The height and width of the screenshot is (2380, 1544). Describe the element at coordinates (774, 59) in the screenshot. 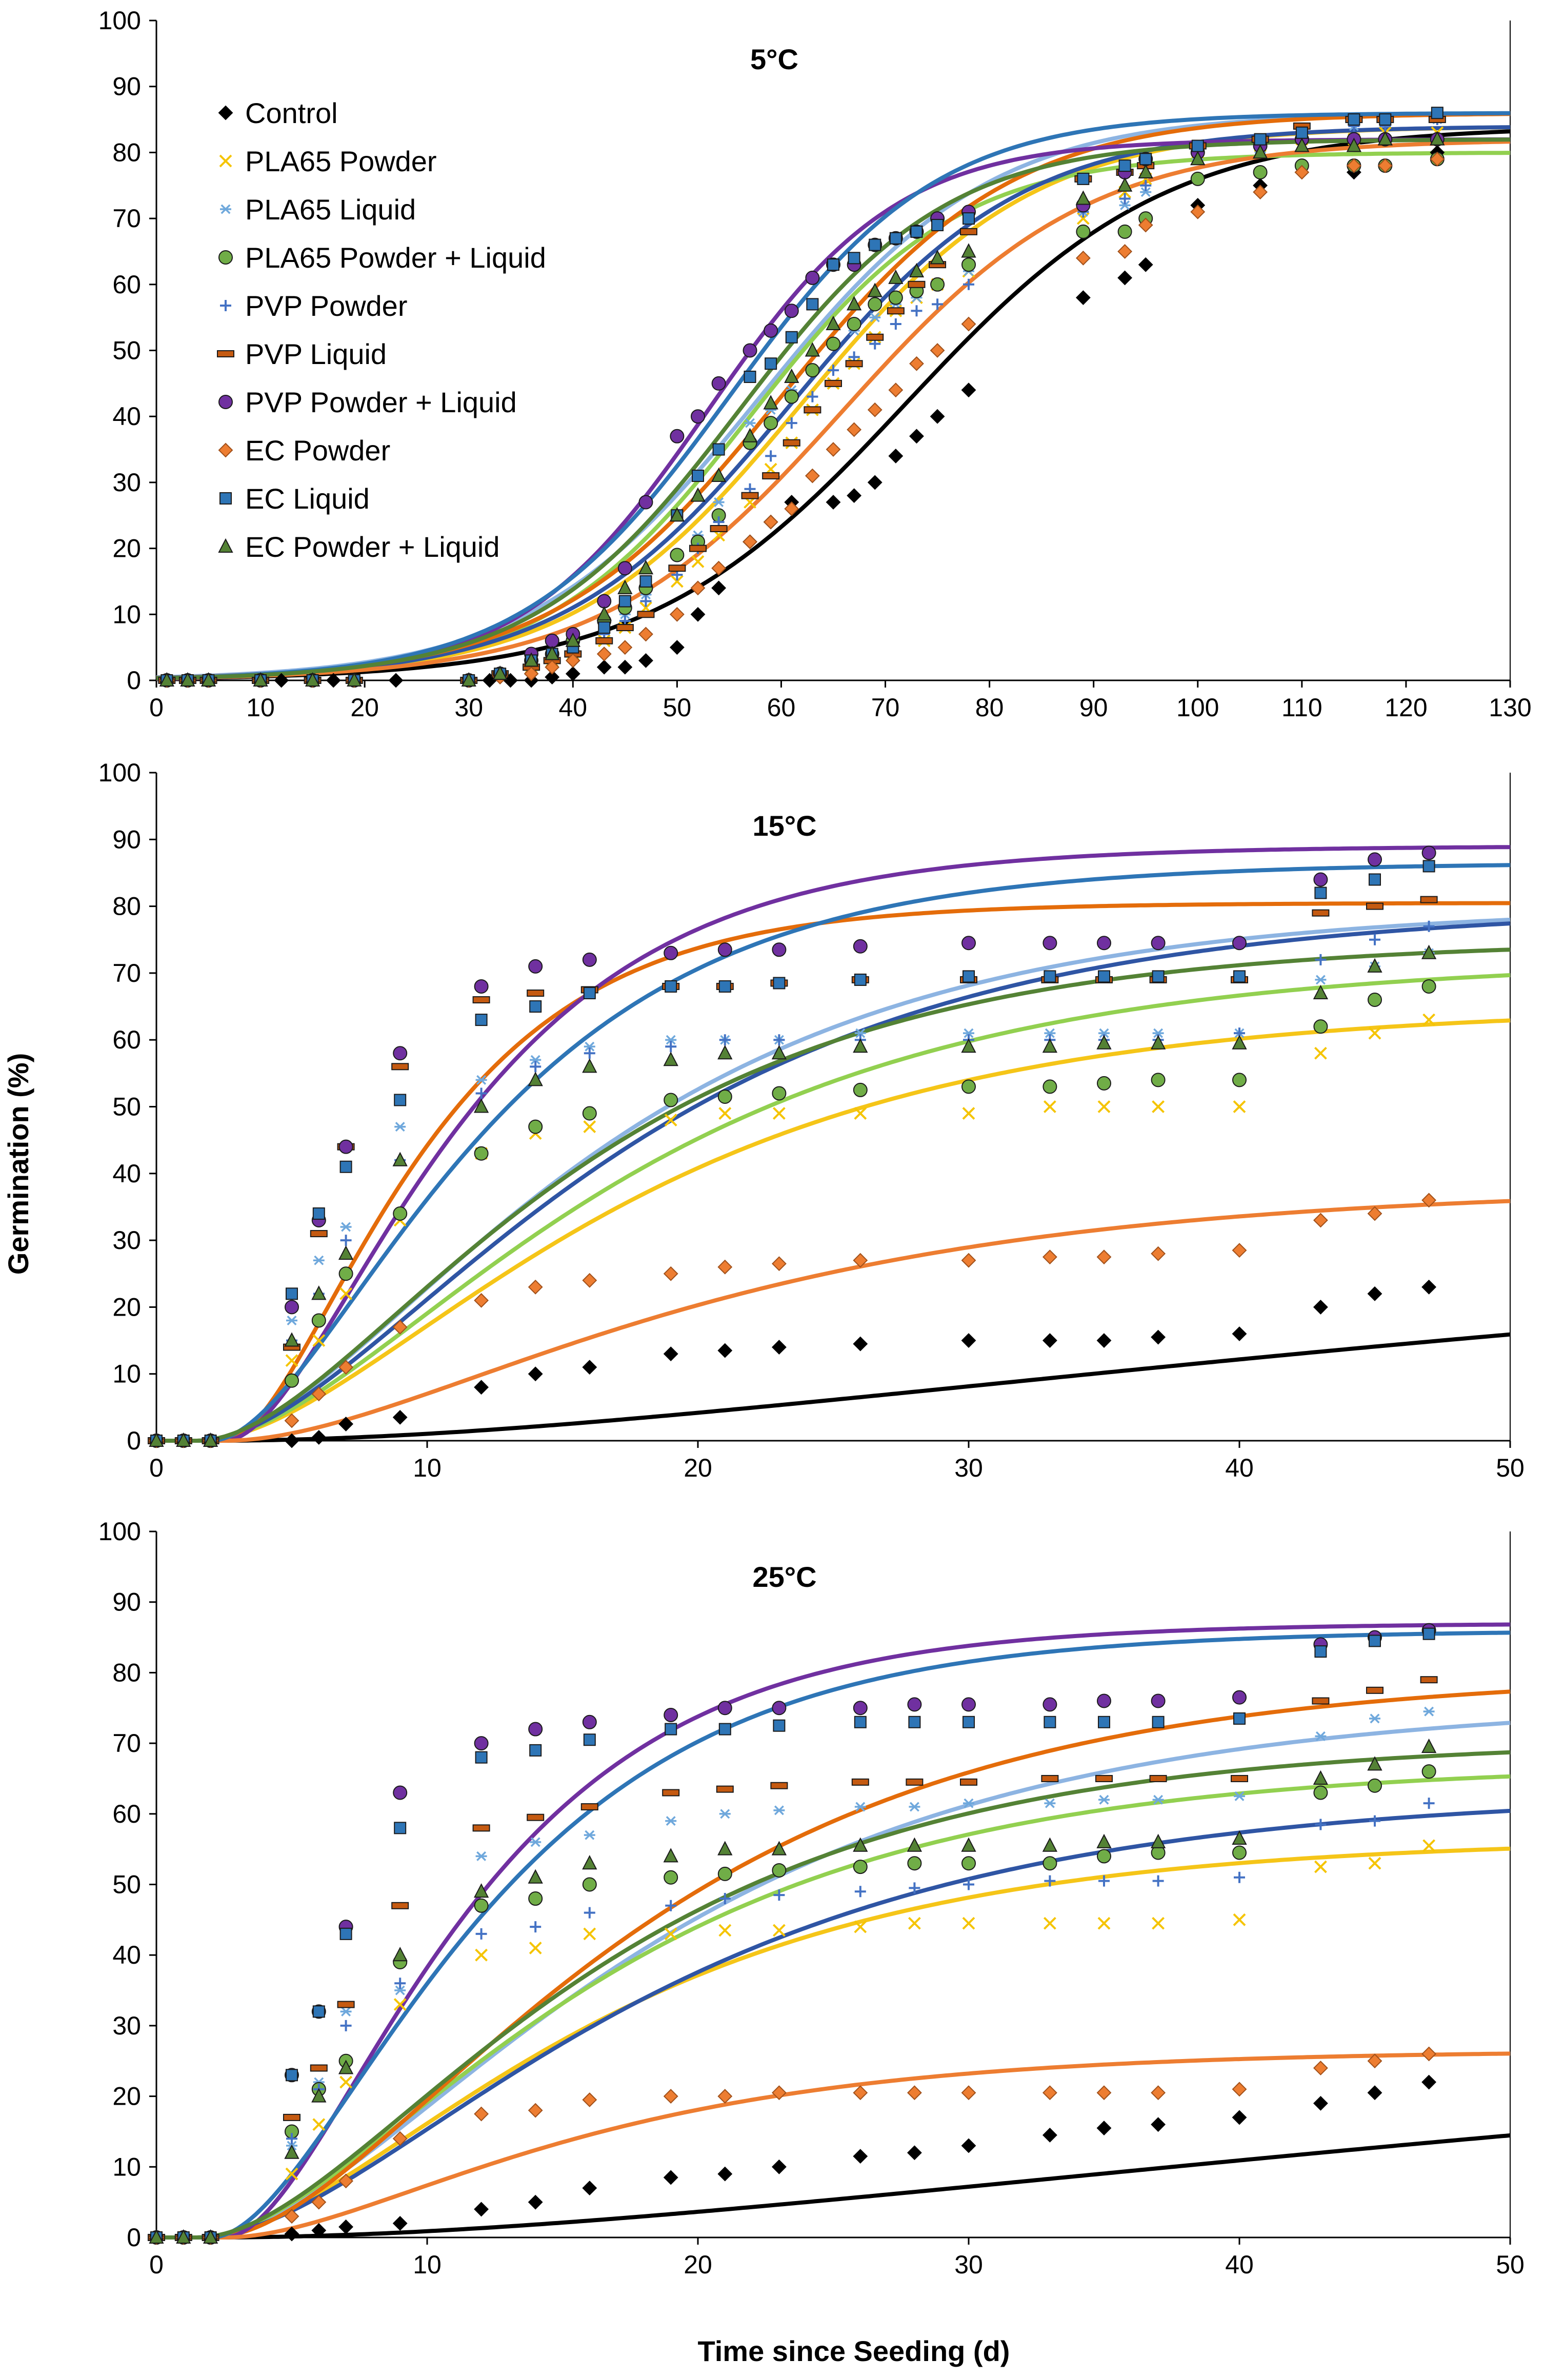

I see `chart-title: 5°C` at that location.